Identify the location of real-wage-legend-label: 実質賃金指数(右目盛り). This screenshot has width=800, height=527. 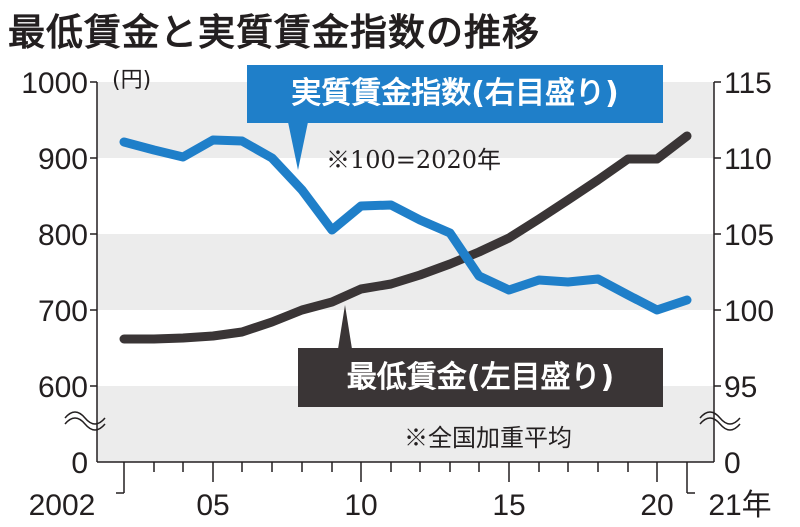
(455, 94).